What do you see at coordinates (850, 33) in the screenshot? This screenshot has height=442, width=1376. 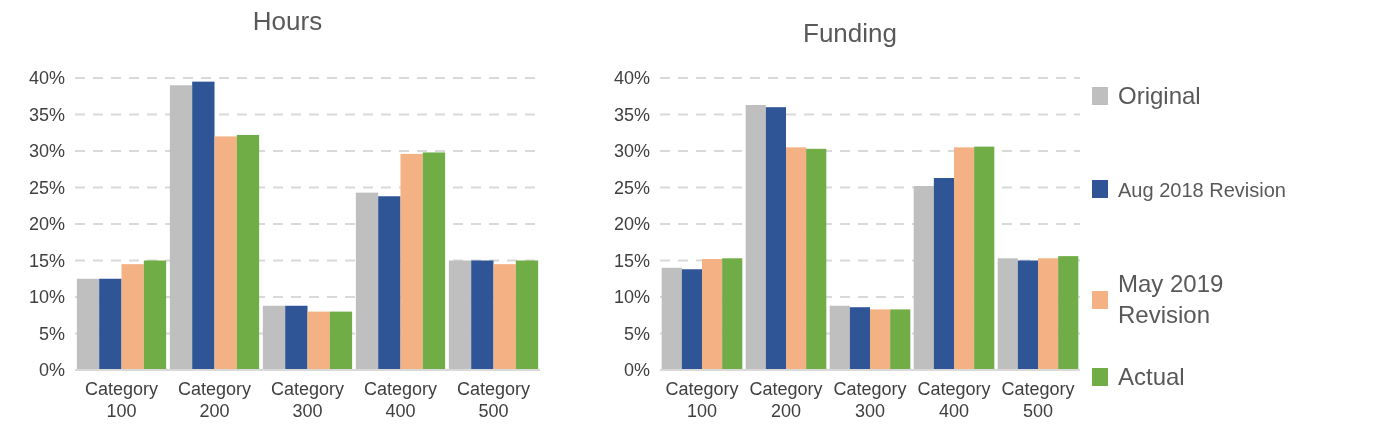 I see `chart-title: Funding` at bounding box center [850, 33].